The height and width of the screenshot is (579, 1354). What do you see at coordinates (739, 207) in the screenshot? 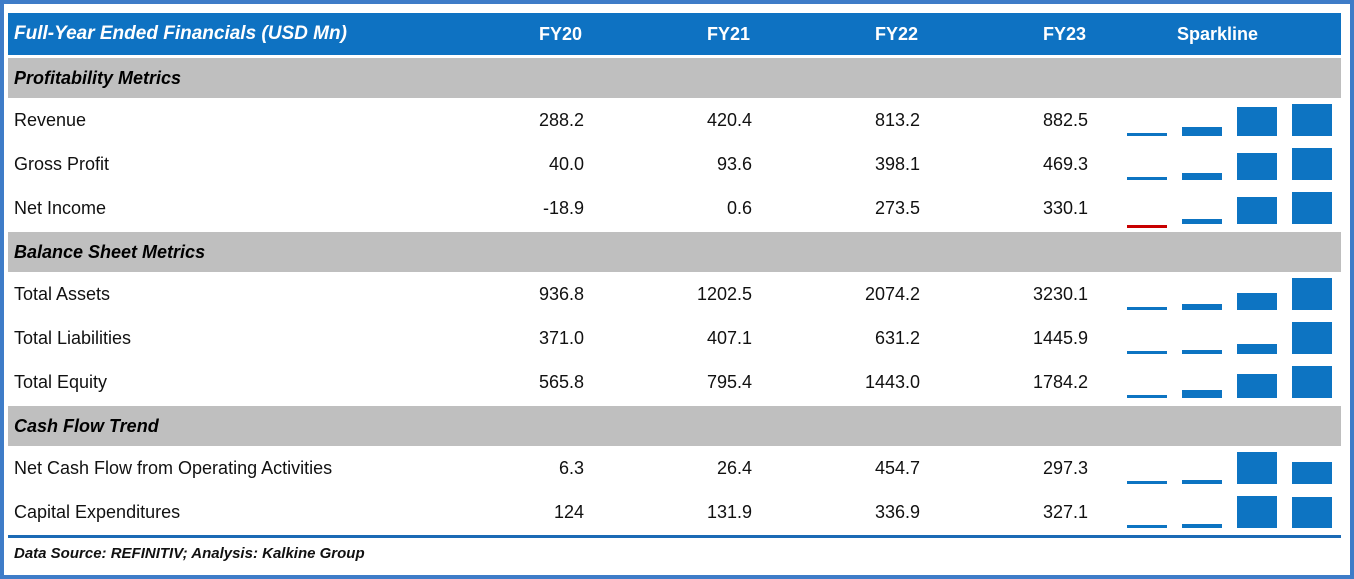
I see `value-cell: 0.6` at bounding box center [739, 207].